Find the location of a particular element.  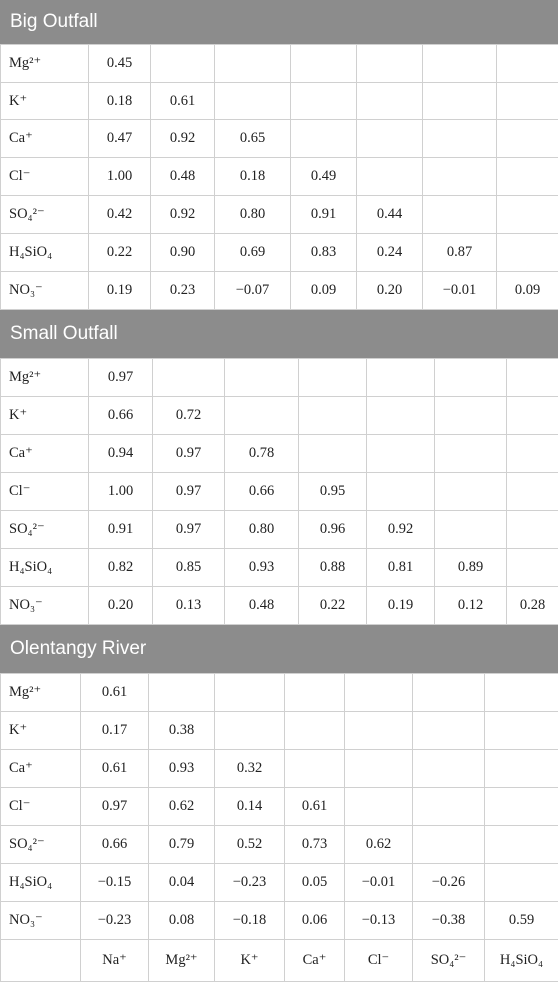

column-header: Cl⁻ is located at coordinates (378, 960).